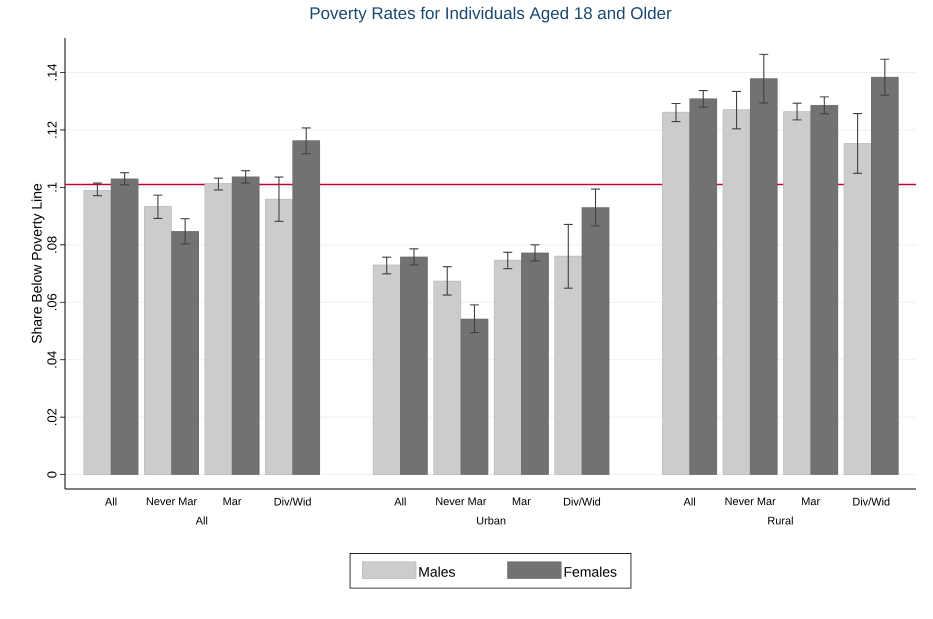 This screenshot has width=933, height=619. Describe the element at coordinates (52, 72) in the screenshot. I see `y-tick-label: .14` at that location.